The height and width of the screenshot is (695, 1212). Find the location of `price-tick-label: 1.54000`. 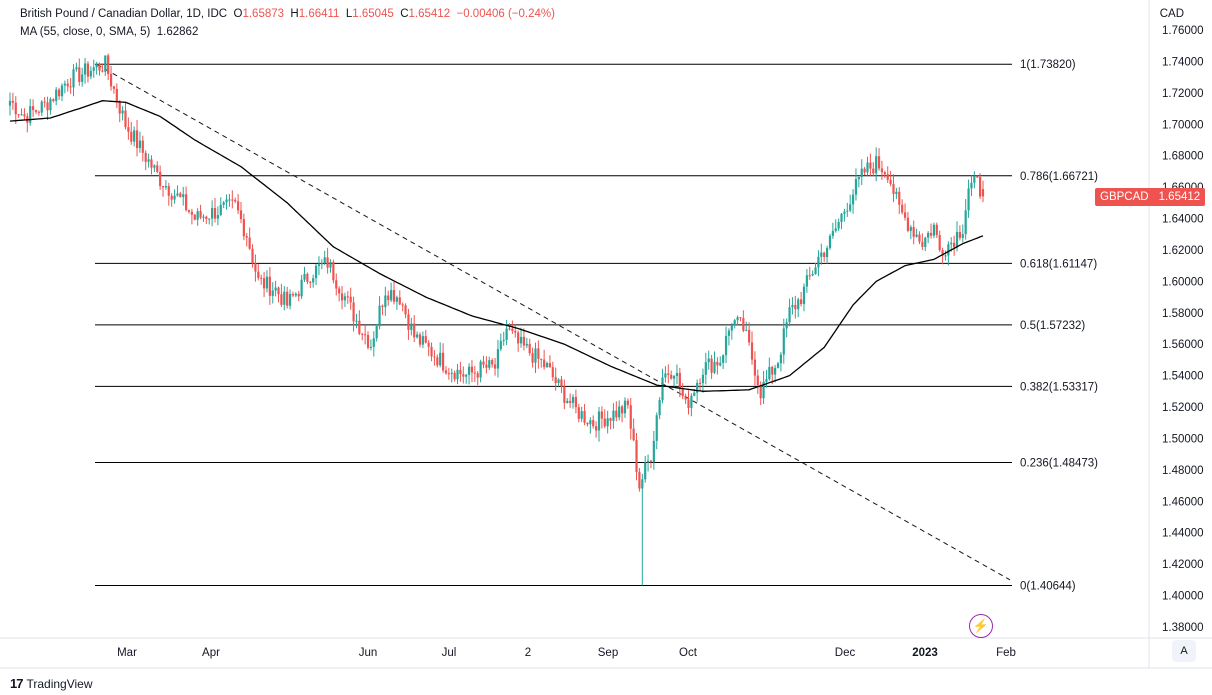

price-tick-label: 1.54000 is located at coordinates (1183, 377).